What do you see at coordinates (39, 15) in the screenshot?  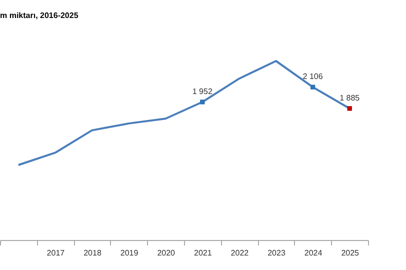 I see `chart-title: m miktarı, 2016-2025` at bounding box center [39, 15].